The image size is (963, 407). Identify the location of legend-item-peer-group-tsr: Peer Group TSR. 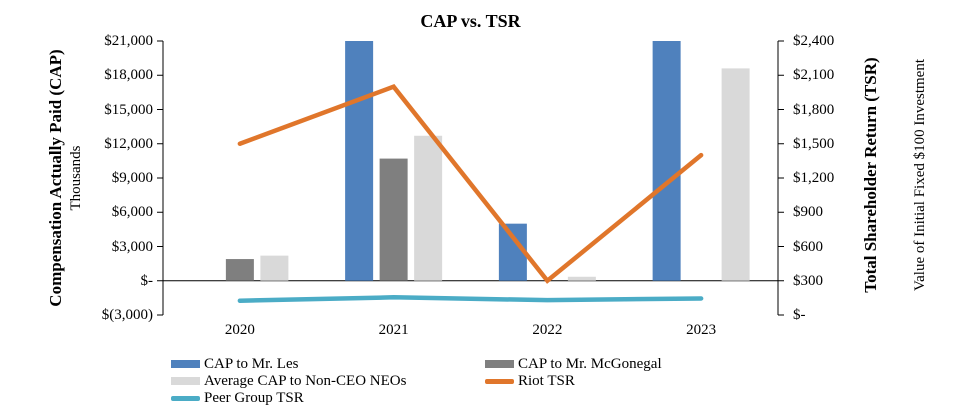
(237, 398).